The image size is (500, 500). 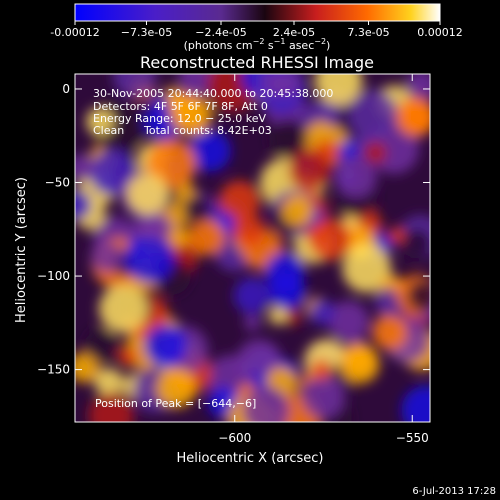 What do you see at coordinates (454, 491) in the screenshot?
I see `footer-date: 6-Jul-2013 17:28` at bounding box center [454, 491].